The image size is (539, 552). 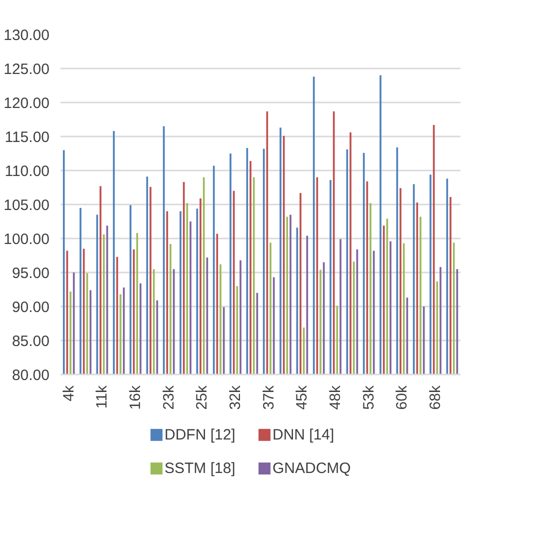 What do you see at coordinates (31, 307) in the screenshot?
I see `y-tick-label: 90.00` at bounding box center [31, 307].